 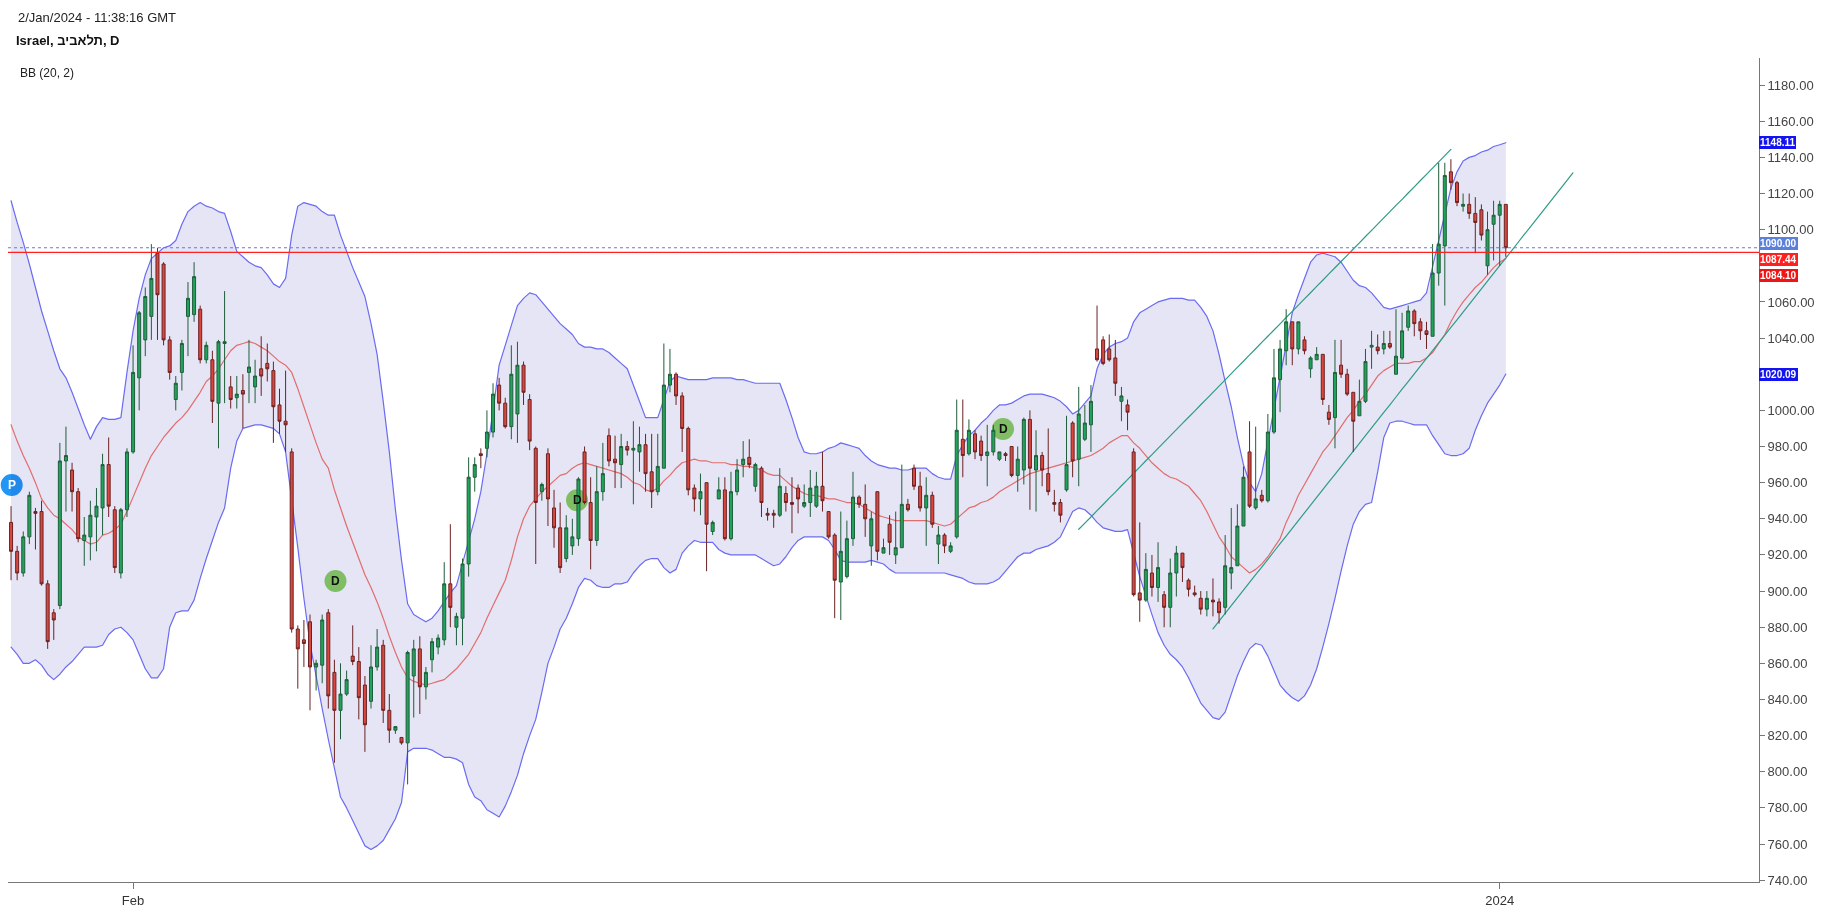 What do you see at coordinates (1787, 880) in the screenshot?
I see `y-tick-label: 740.00` at bounding box center [1787, 880].